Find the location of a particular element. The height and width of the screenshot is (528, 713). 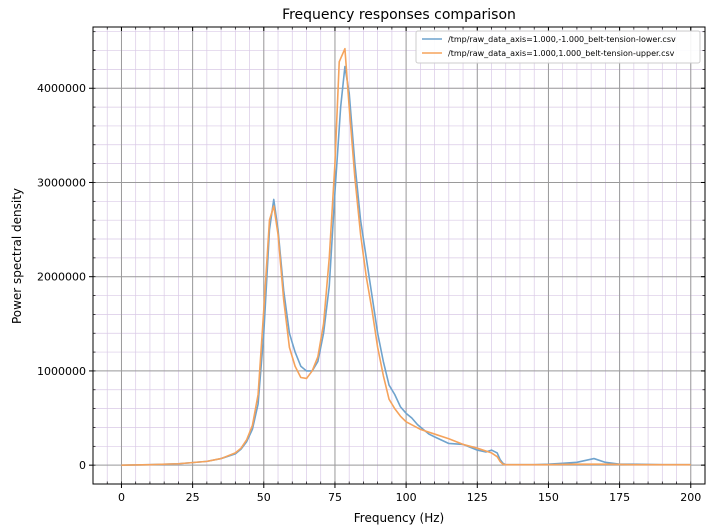

legend-box is located at coordinates (558, 47).